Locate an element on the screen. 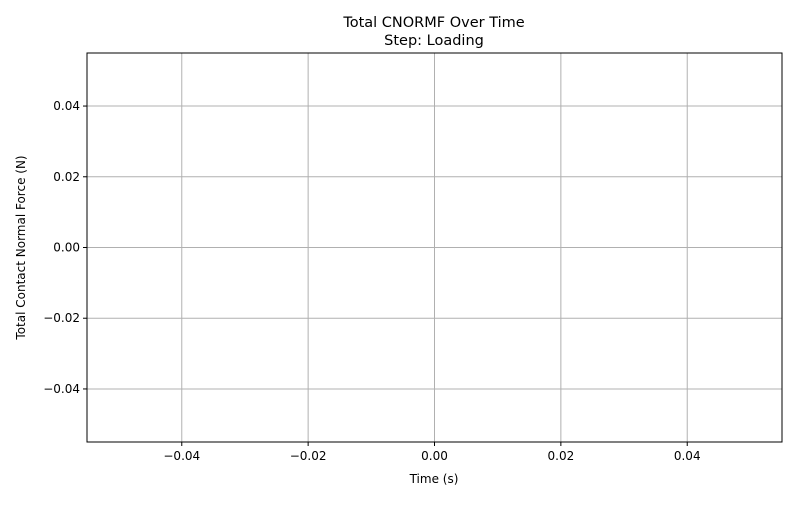 This screenshot has height=505, width=800. y-axis-label: Total Contact Normal Force (N) is located at coordinates (21, 247).